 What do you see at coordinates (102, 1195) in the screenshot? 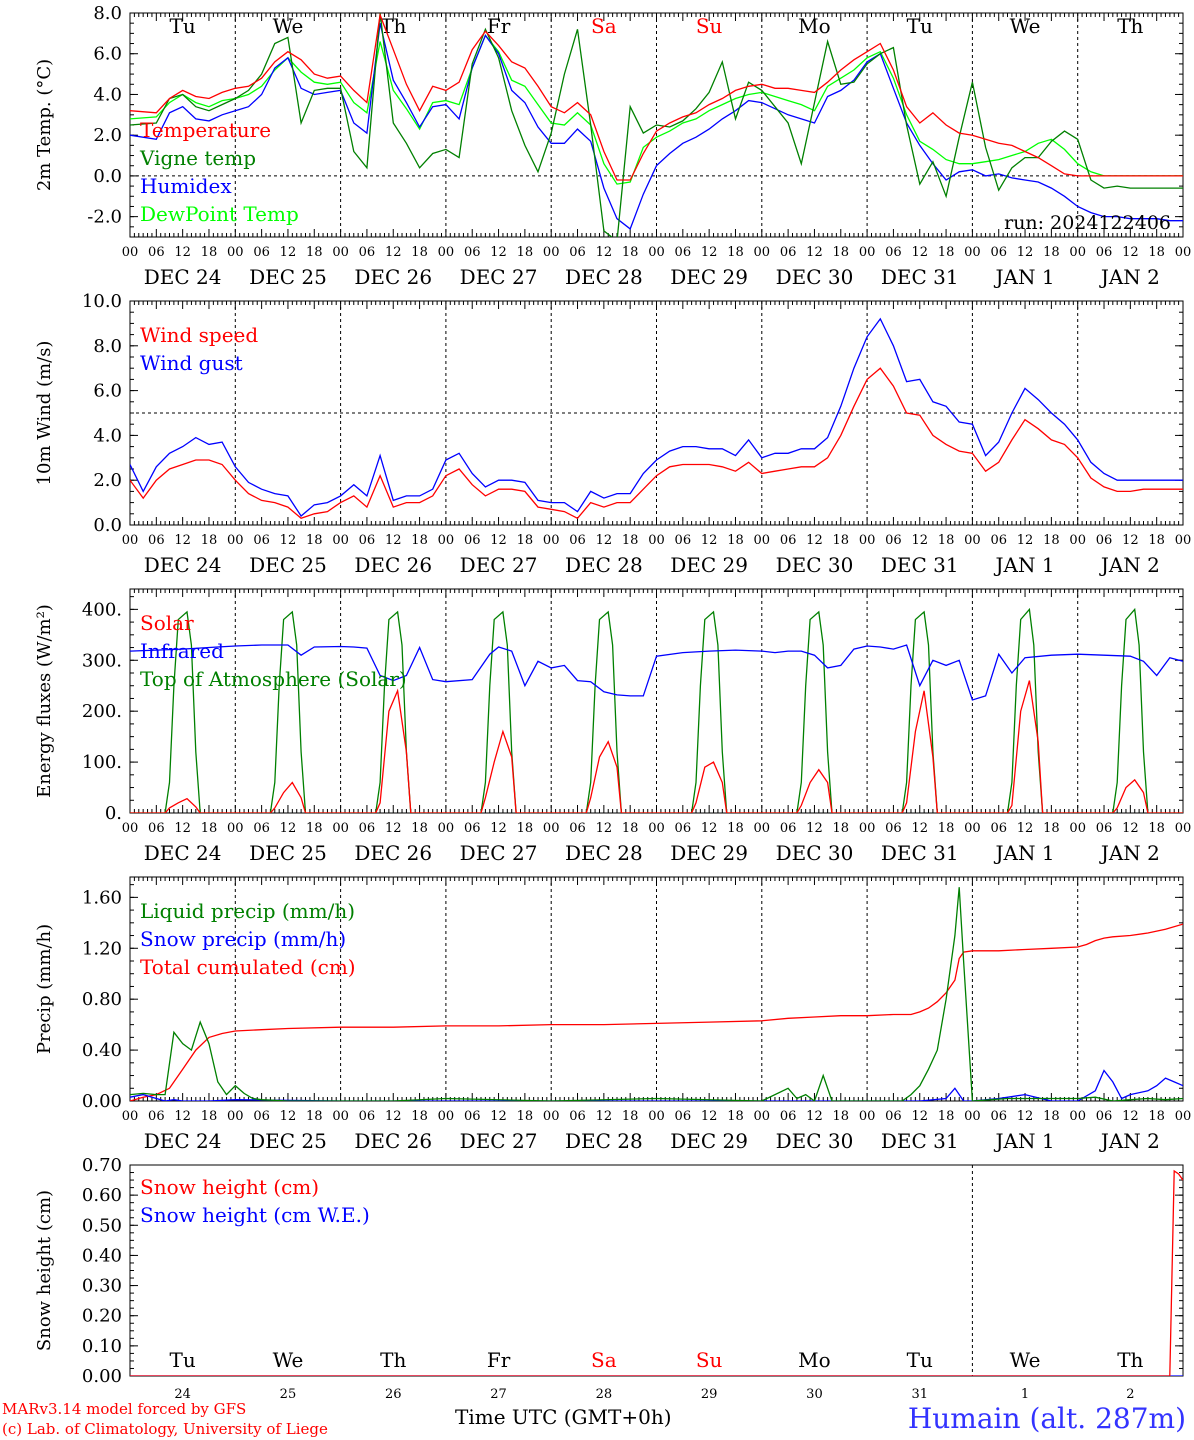
I see `y-tick-label: 0.60` at bounding box center [102, 1195].